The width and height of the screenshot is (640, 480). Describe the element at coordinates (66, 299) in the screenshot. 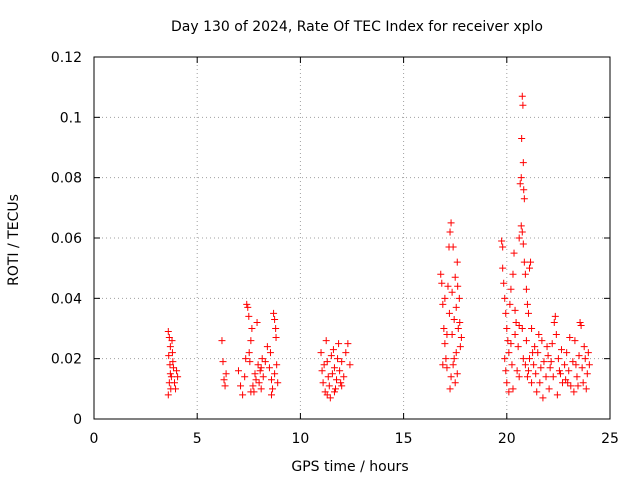

I see `y-tick-label: 0.04` at that location.